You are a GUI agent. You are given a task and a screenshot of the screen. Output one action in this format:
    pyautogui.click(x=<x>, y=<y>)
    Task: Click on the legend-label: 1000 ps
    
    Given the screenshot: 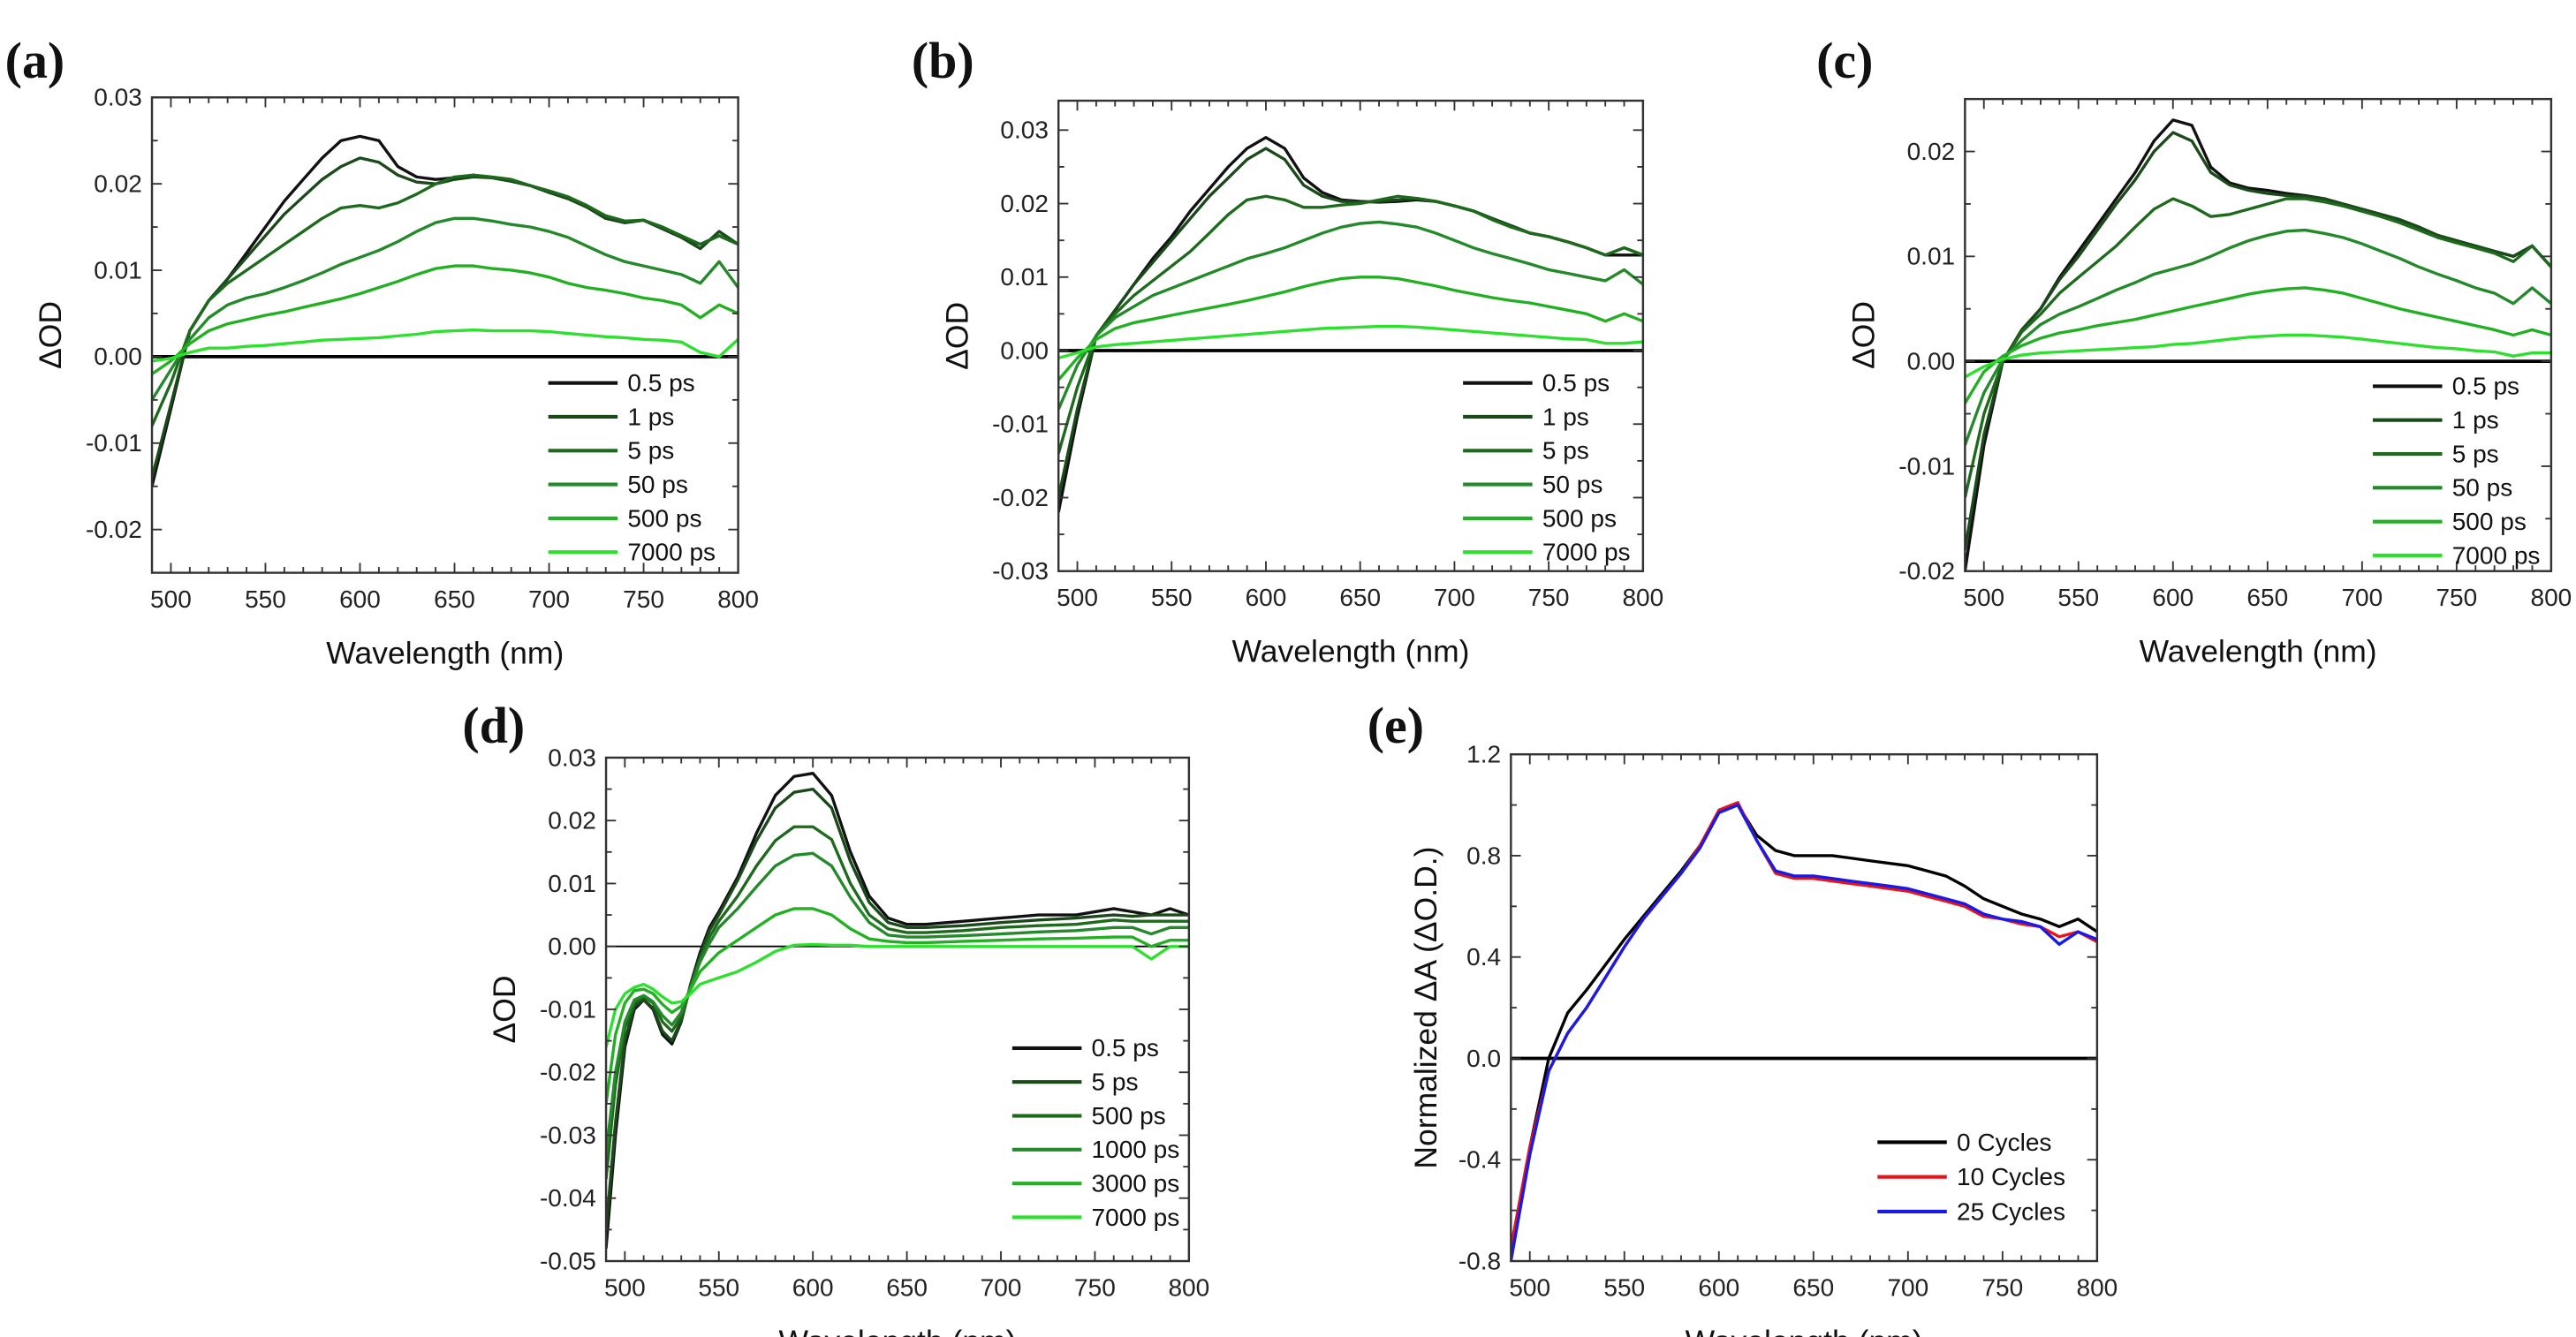 What is the action you would take?
    pyautogui.click(x=1136, y=1149)
    